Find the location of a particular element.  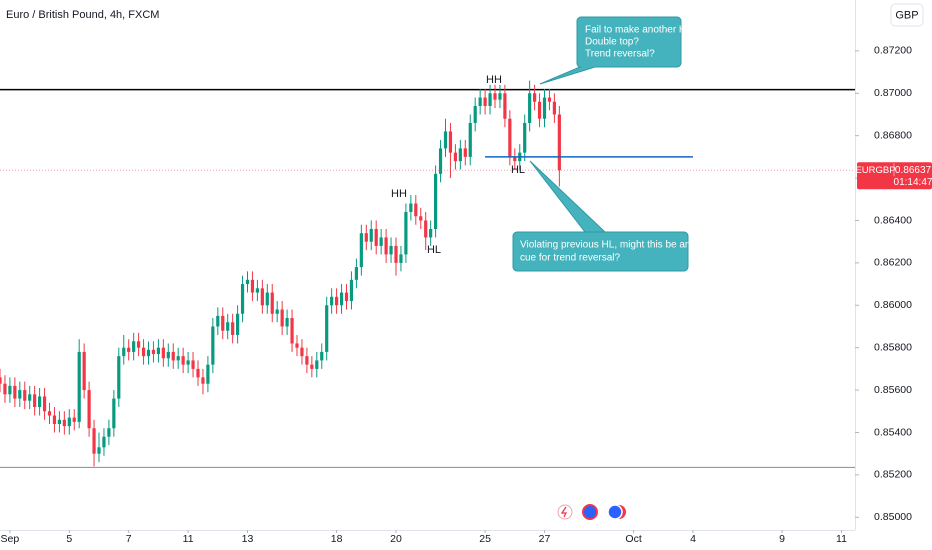

x-tick-label: 11 is located at coordinates (188, 539).